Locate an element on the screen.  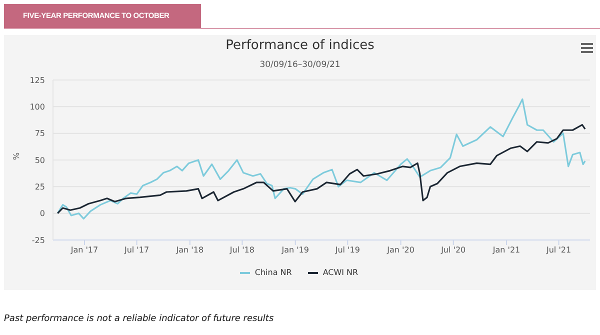
x-tick-label: Jan '19 is located at coordinates (294, 250).